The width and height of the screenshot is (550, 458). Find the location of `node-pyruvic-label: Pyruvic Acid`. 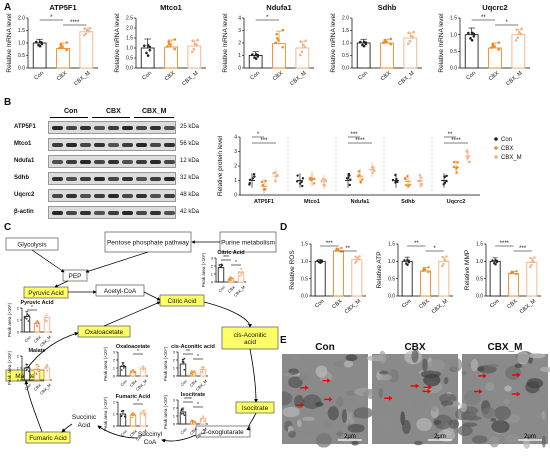

node-pyruvic-label: Pyruvic Acid is located at coordinates (46, 293).